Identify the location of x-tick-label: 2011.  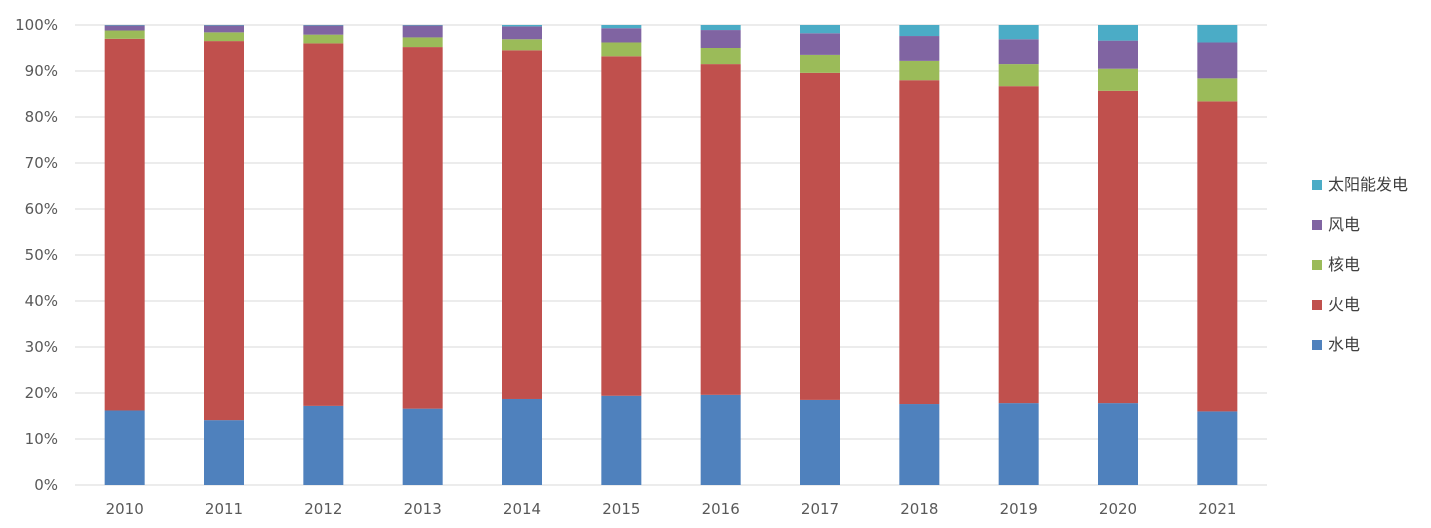
(224, 509).